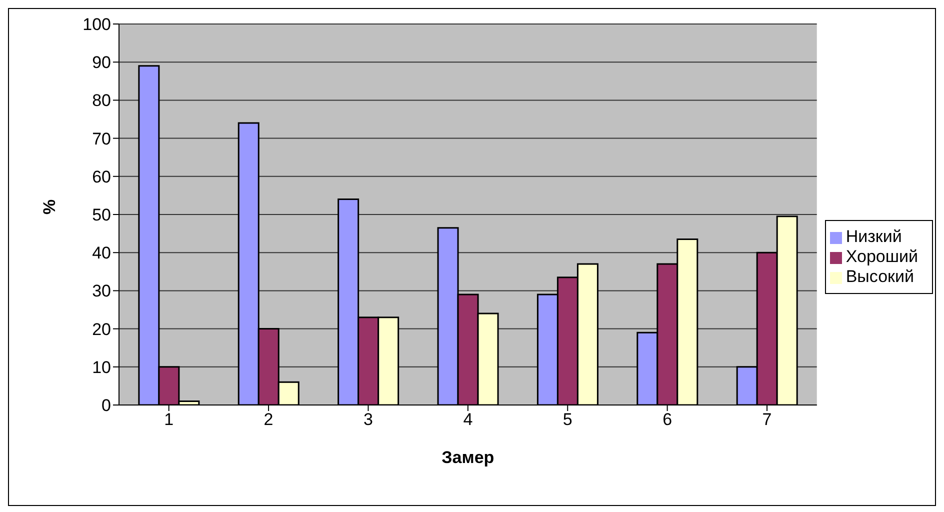  Describe the element at coordinates (101, 100) in the screenshot. I see `y-tick-label: 80` at that location.